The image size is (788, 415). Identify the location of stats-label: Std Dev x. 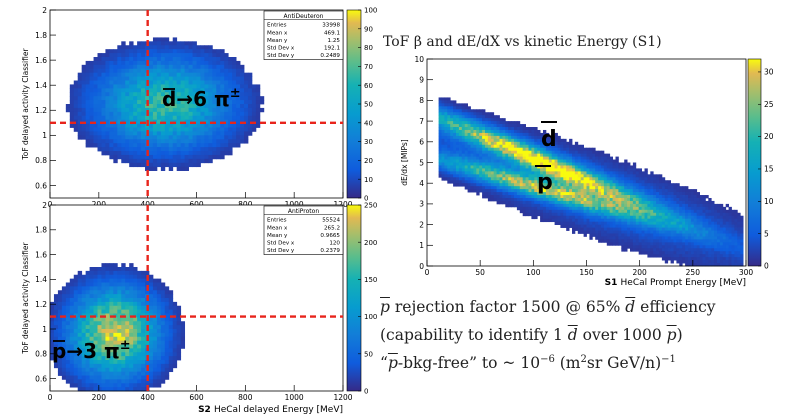
(281, 49).